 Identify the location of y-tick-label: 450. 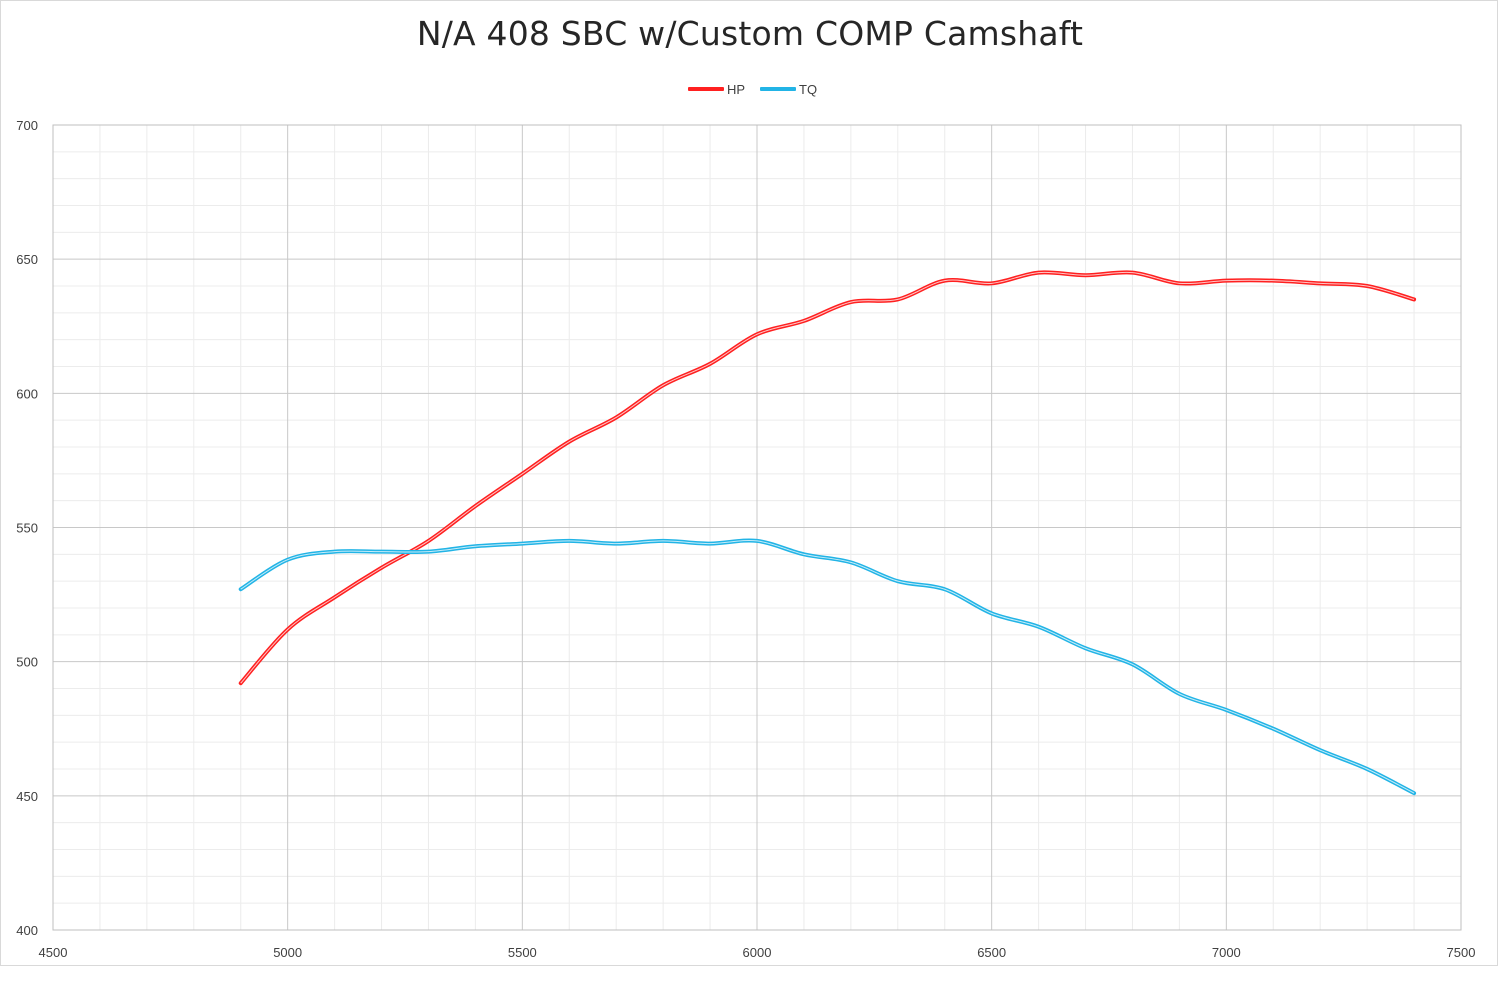
(27, 796).